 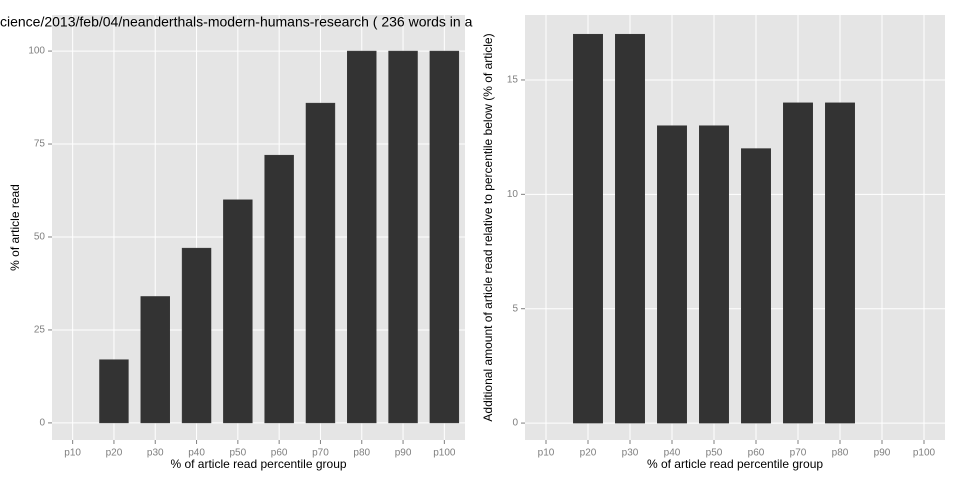 What do you see at coordinates (513, 194) in the screenshot?
I see `y-tick-label: 10` at bounding box center [513, 194].